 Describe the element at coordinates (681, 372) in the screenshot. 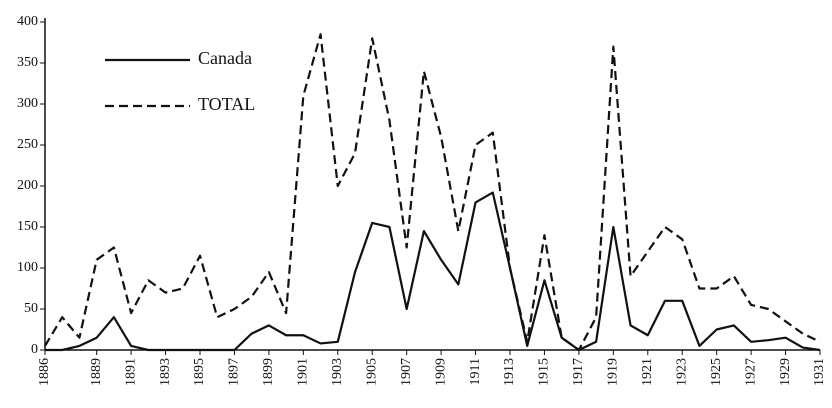

I see `x-tick-label: 1923` at that location.